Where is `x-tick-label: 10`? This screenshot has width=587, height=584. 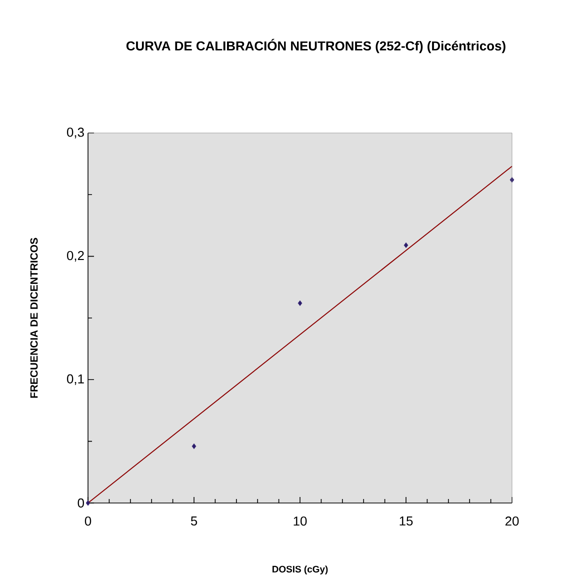 x-tick-label: 10 is located at coordinates (300, 521).